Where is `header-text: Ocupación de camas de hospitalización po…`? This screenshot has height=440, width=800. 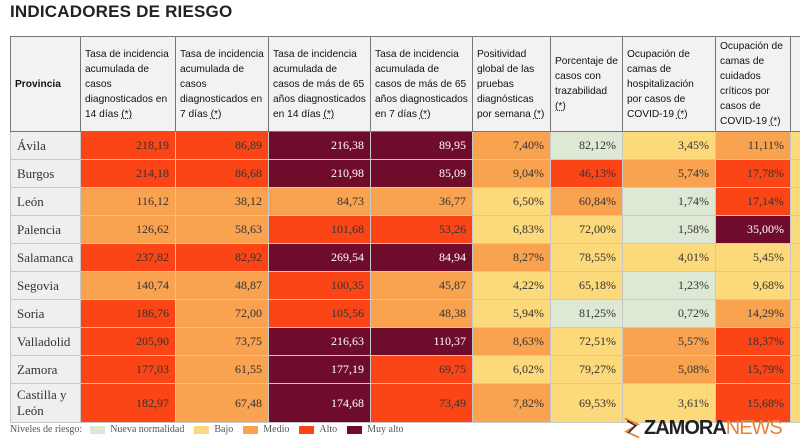 header-text: Ocupación de camas de hospitalización po… is located at coordinates (660, 84).